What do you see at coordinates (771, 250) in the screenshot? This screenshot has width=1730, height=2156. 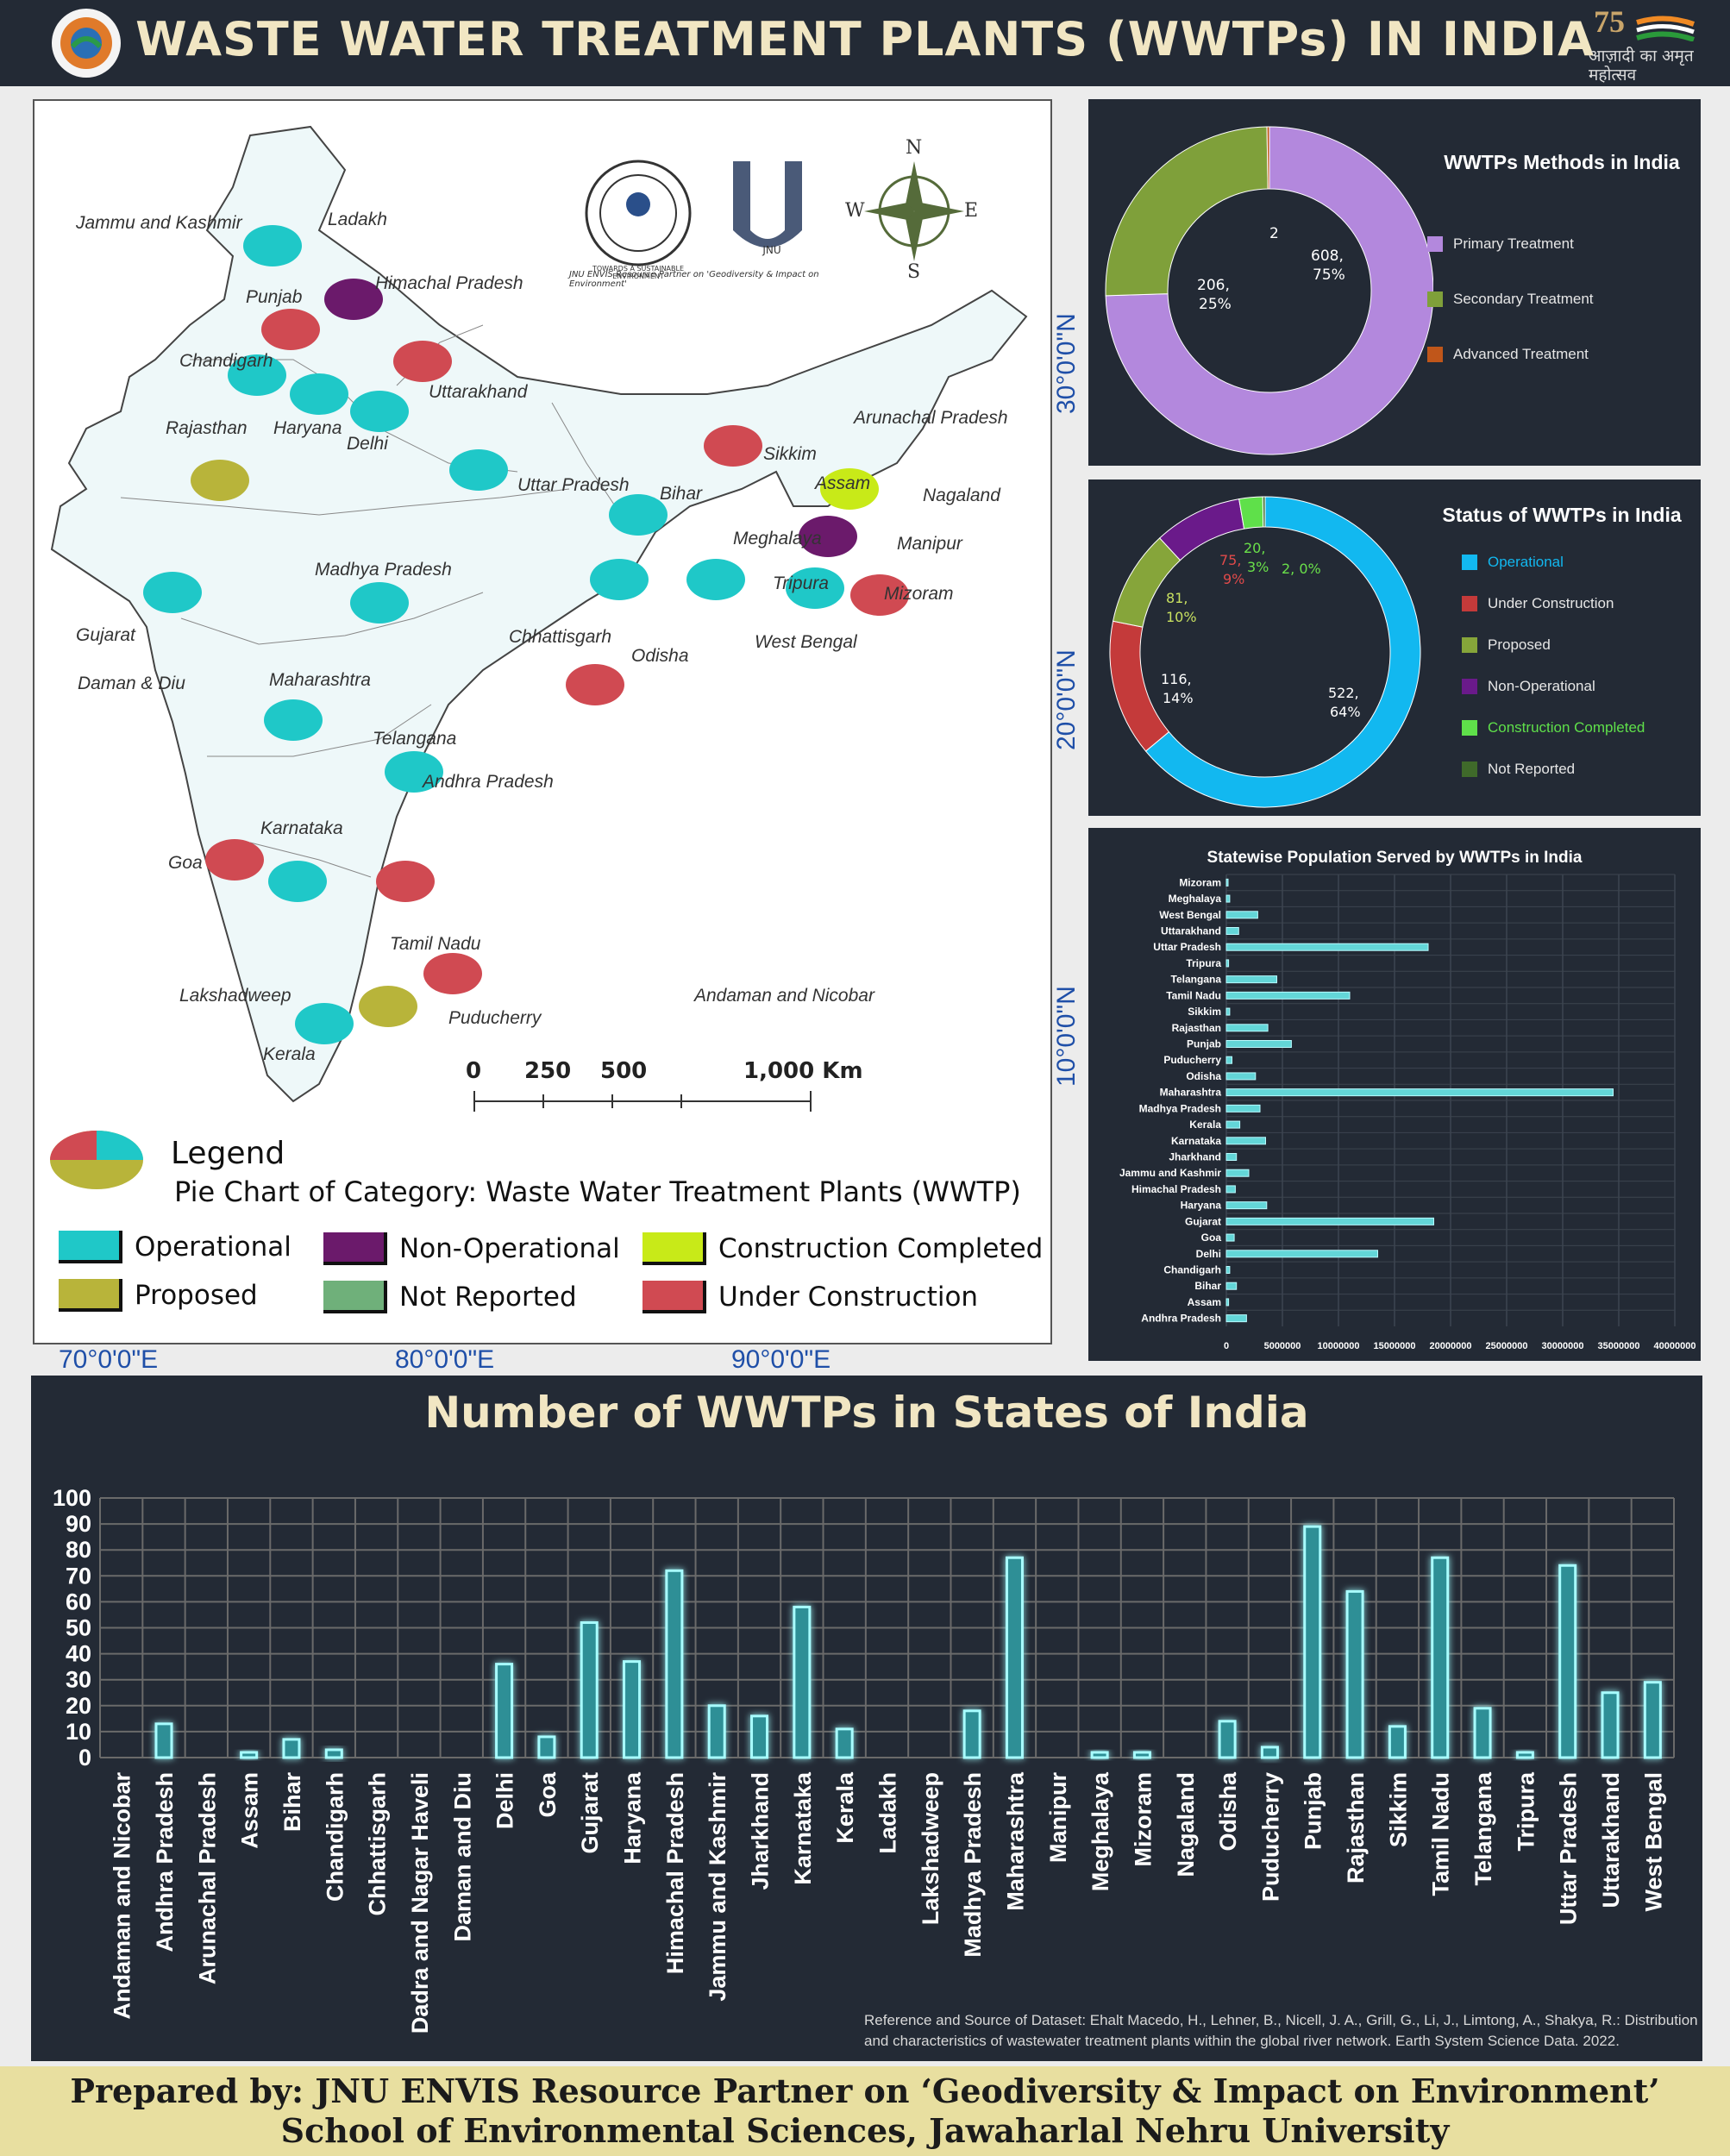 I see `jnu-text: JNU` at bounding box center [771, 250].